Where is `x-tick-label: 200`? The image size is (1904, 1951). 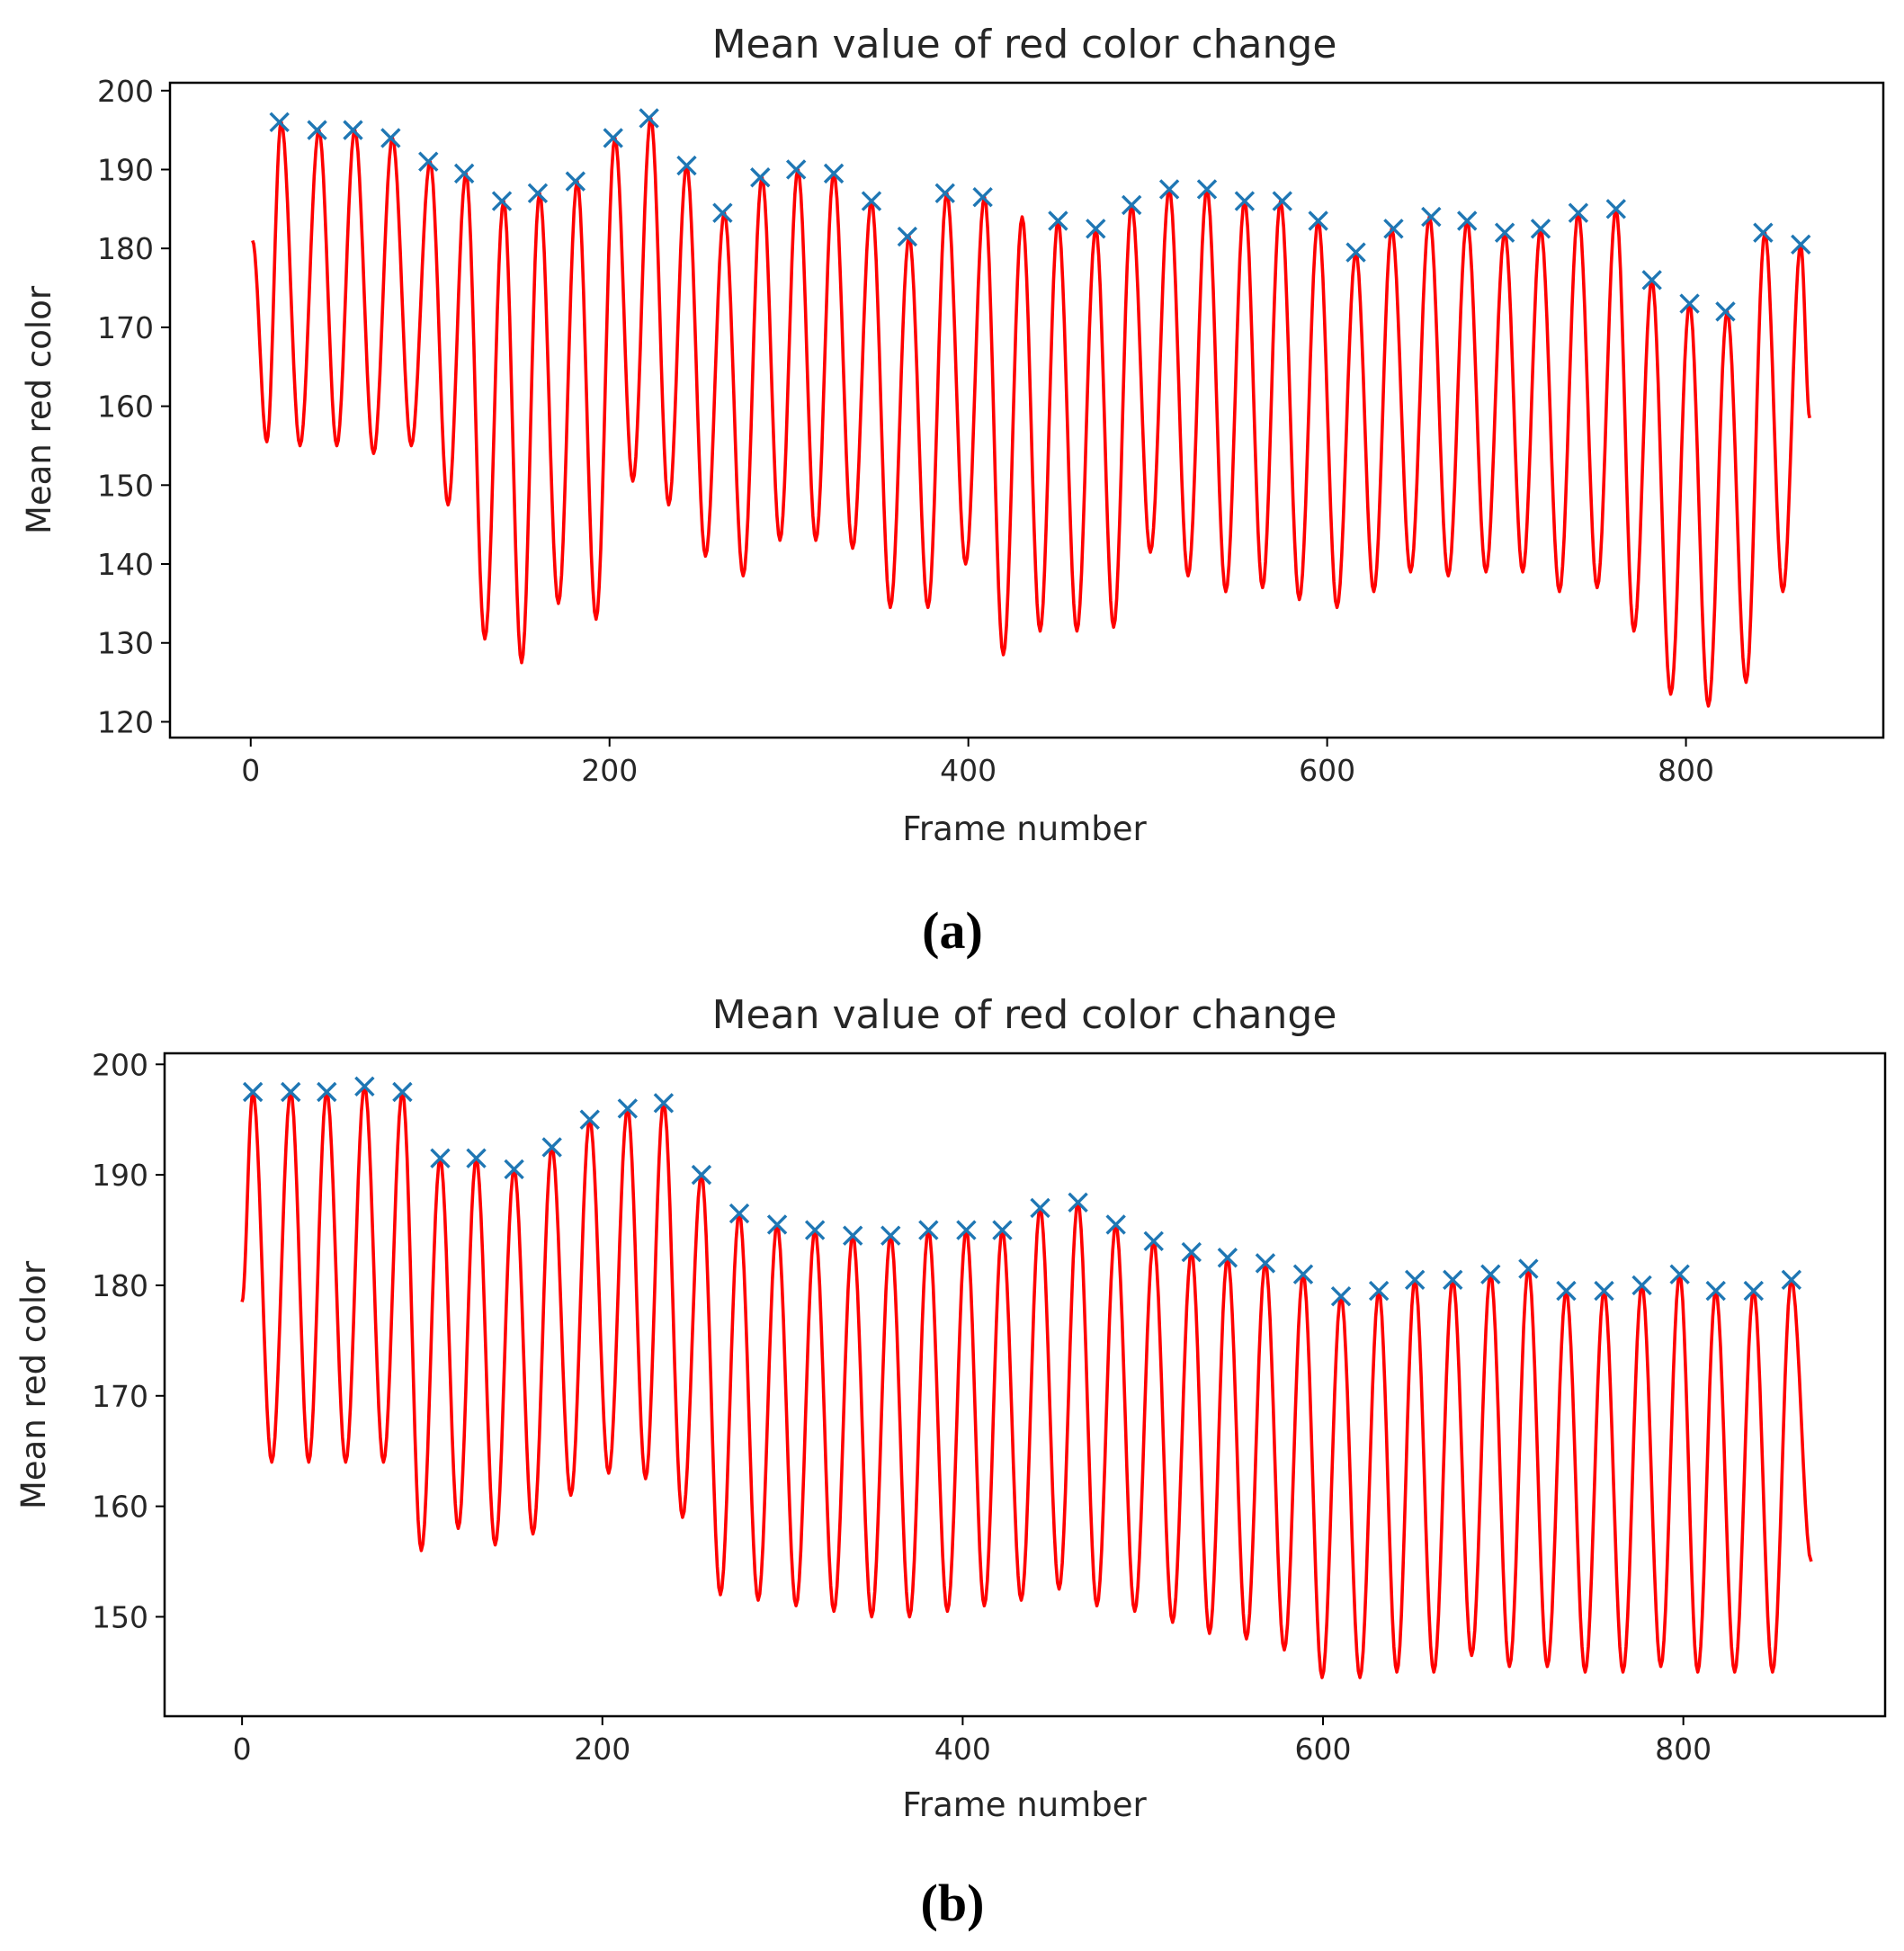
x-tick-label: 200 is located at coordinates (609, 770).